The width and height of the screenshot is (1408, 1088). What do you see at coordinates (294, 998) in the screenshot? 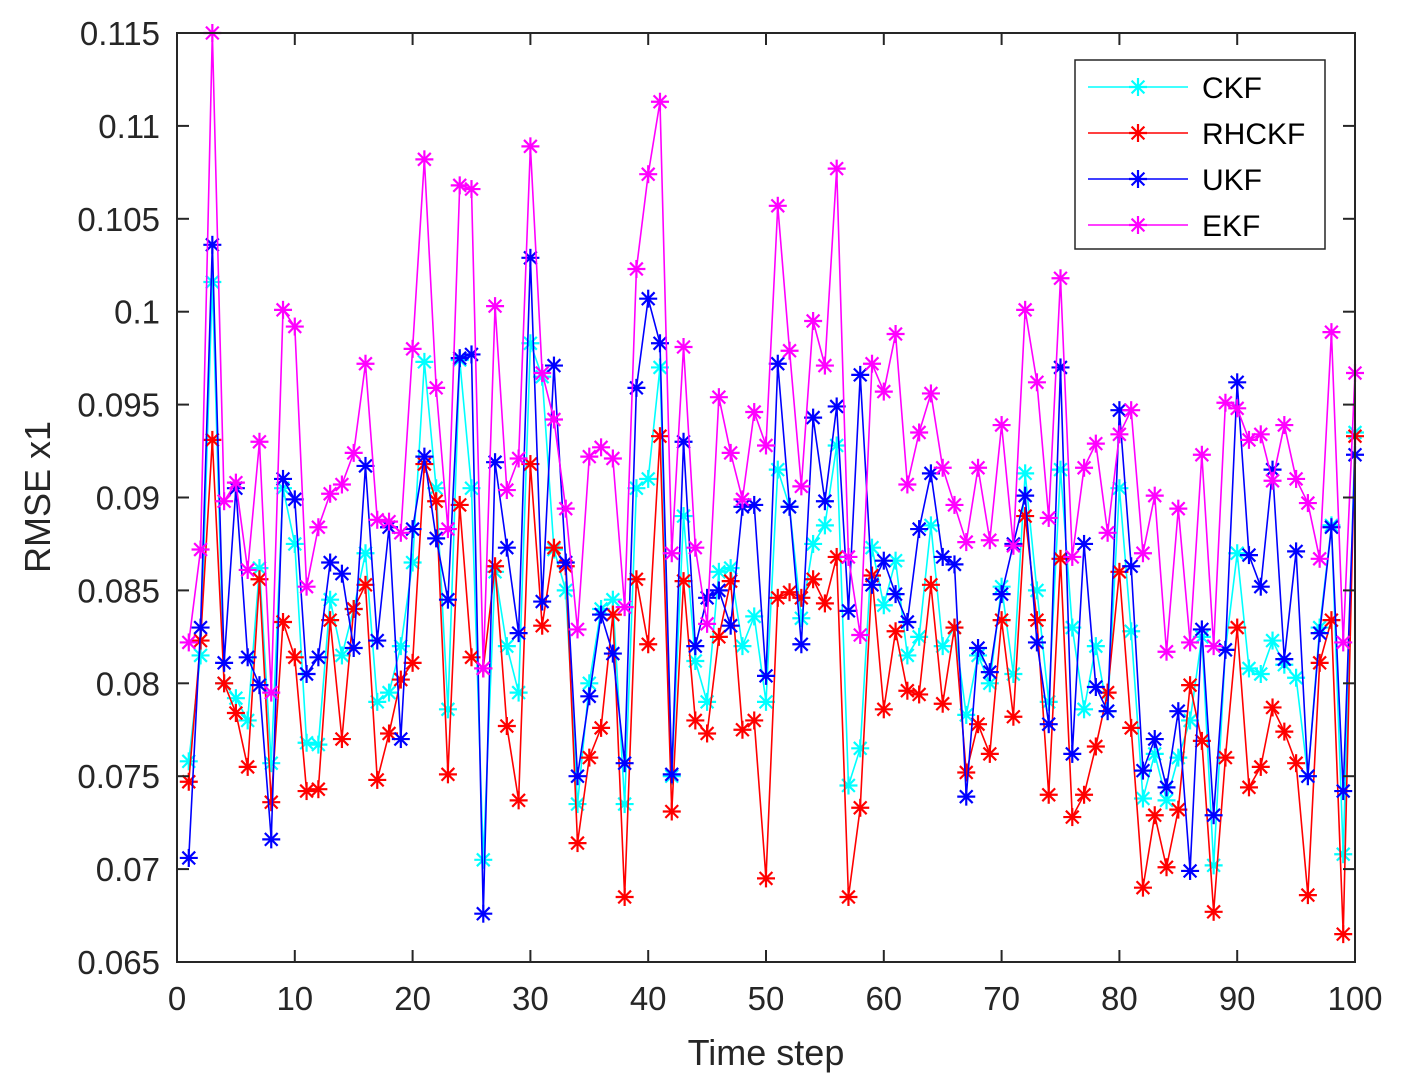
I see `x-tick-label: 10` at bounding box center [294, 998].